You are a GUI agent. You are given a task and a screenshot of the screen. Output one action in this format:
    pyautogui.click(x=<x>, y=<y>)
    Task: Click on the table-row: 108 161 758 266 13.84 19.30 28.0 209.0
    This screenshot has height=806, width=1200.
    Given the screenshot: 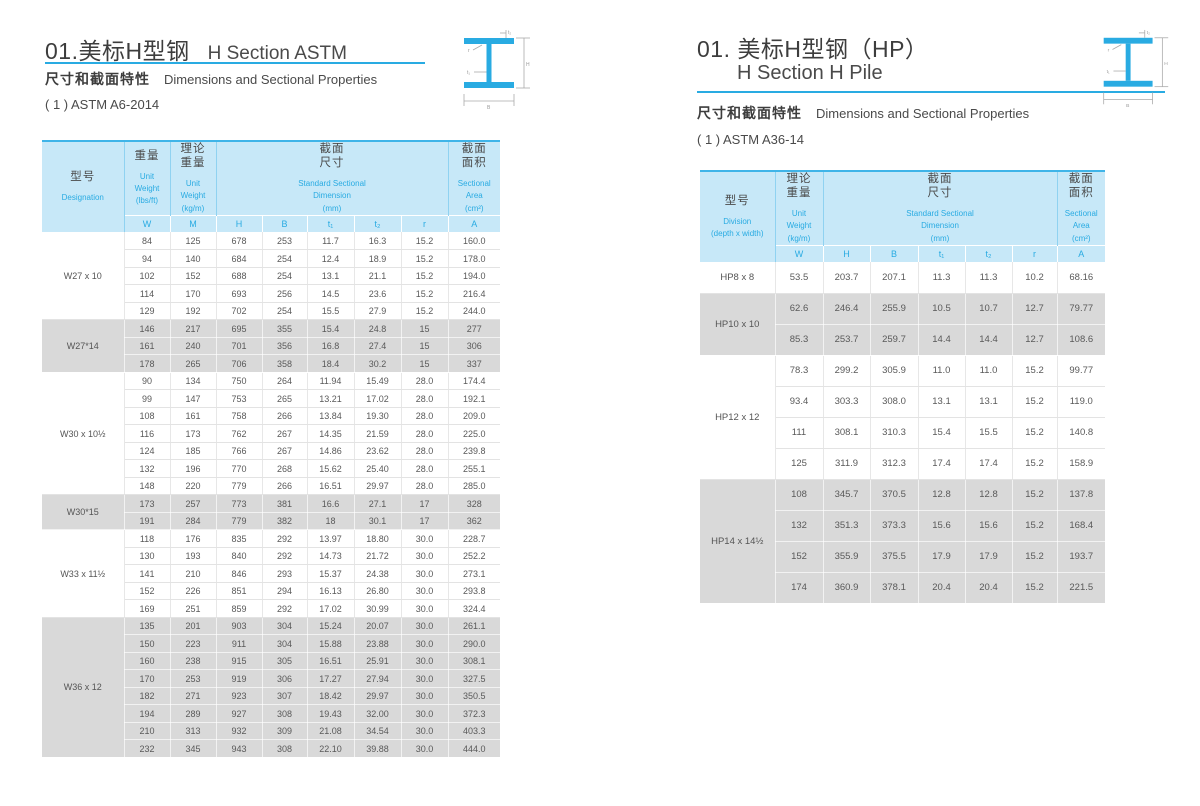 What is the action you would take?
    pyautogui.click(x=271, y=416)
    